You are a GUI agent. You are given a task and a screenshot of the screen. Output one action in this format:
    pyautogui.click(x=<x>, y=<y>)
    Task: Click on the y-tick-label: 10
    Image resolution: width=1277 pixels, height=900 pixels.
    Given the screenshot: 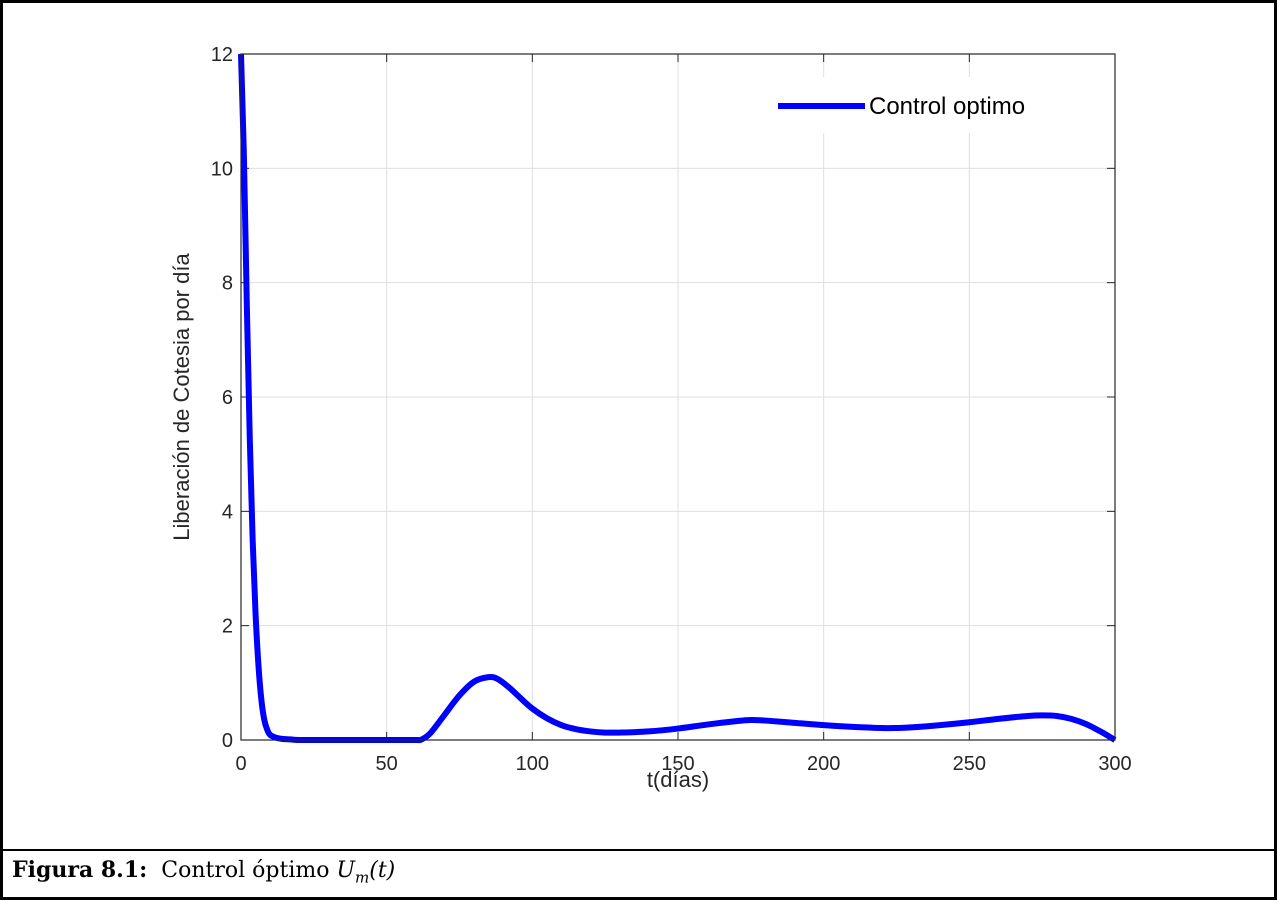 What is the action you would take?
    pyautogui.click(x=222, y=169)
    